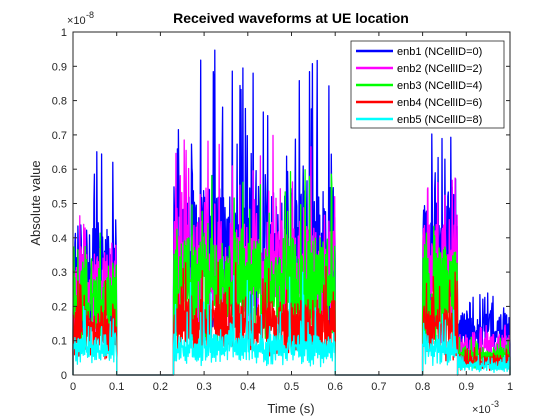  I want to click on y-tick-label: 0.5, so click(59, 205).